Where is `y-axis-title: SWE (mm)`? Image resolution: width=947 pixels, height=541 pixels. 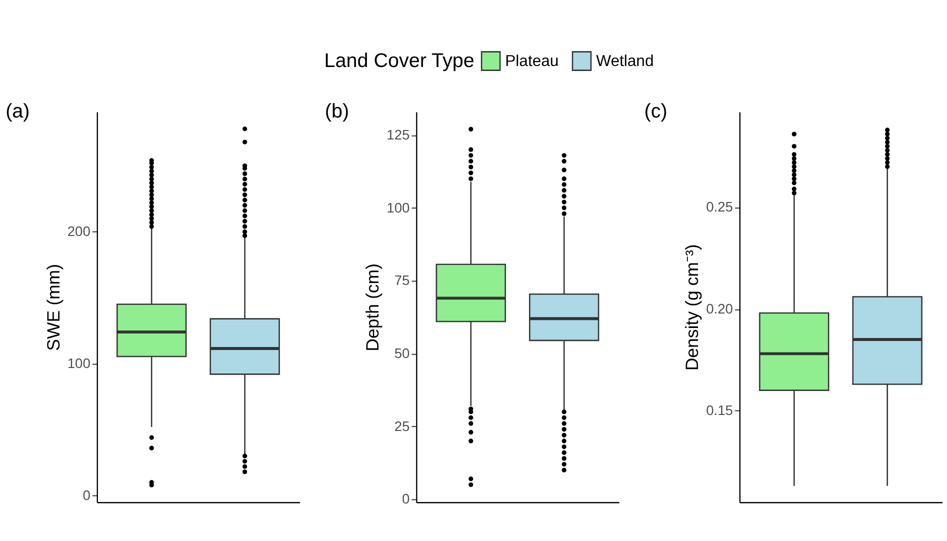
y-axis-title: SWE (mm) is located at coordinates (53, 307).